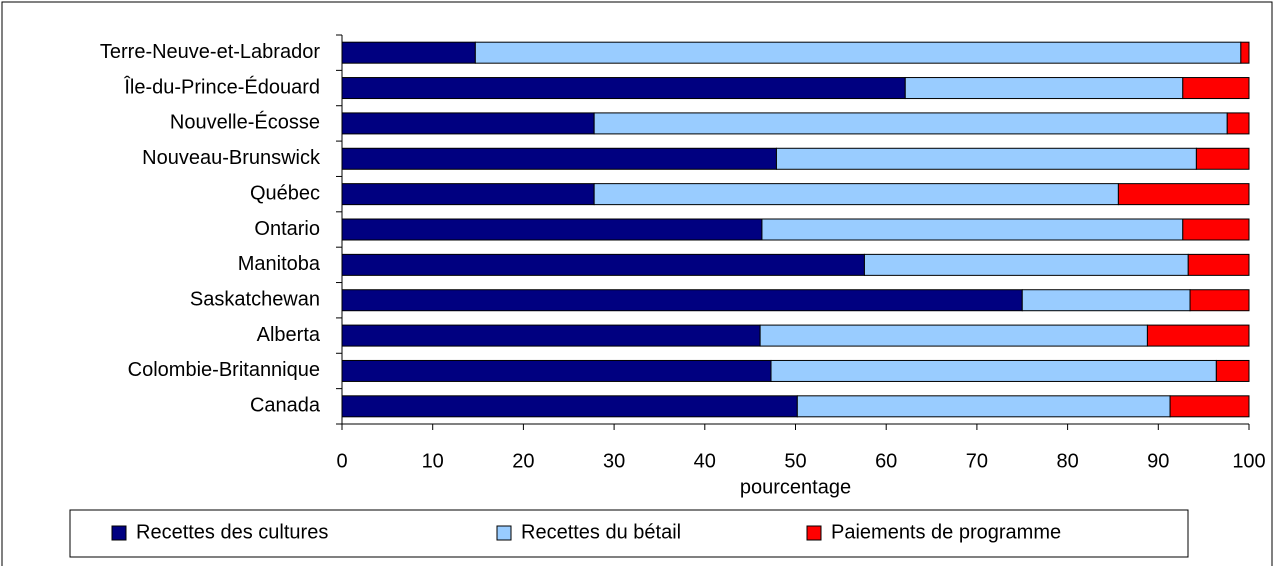  Describe the element at coordinates (795, 461) in the screenshot. I see `x-tick-label: 50` at that location.